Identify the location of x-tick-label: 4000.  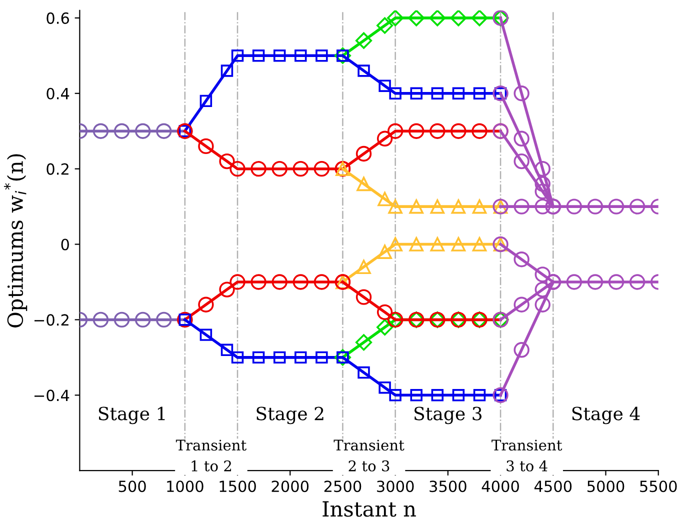
(500, 486).